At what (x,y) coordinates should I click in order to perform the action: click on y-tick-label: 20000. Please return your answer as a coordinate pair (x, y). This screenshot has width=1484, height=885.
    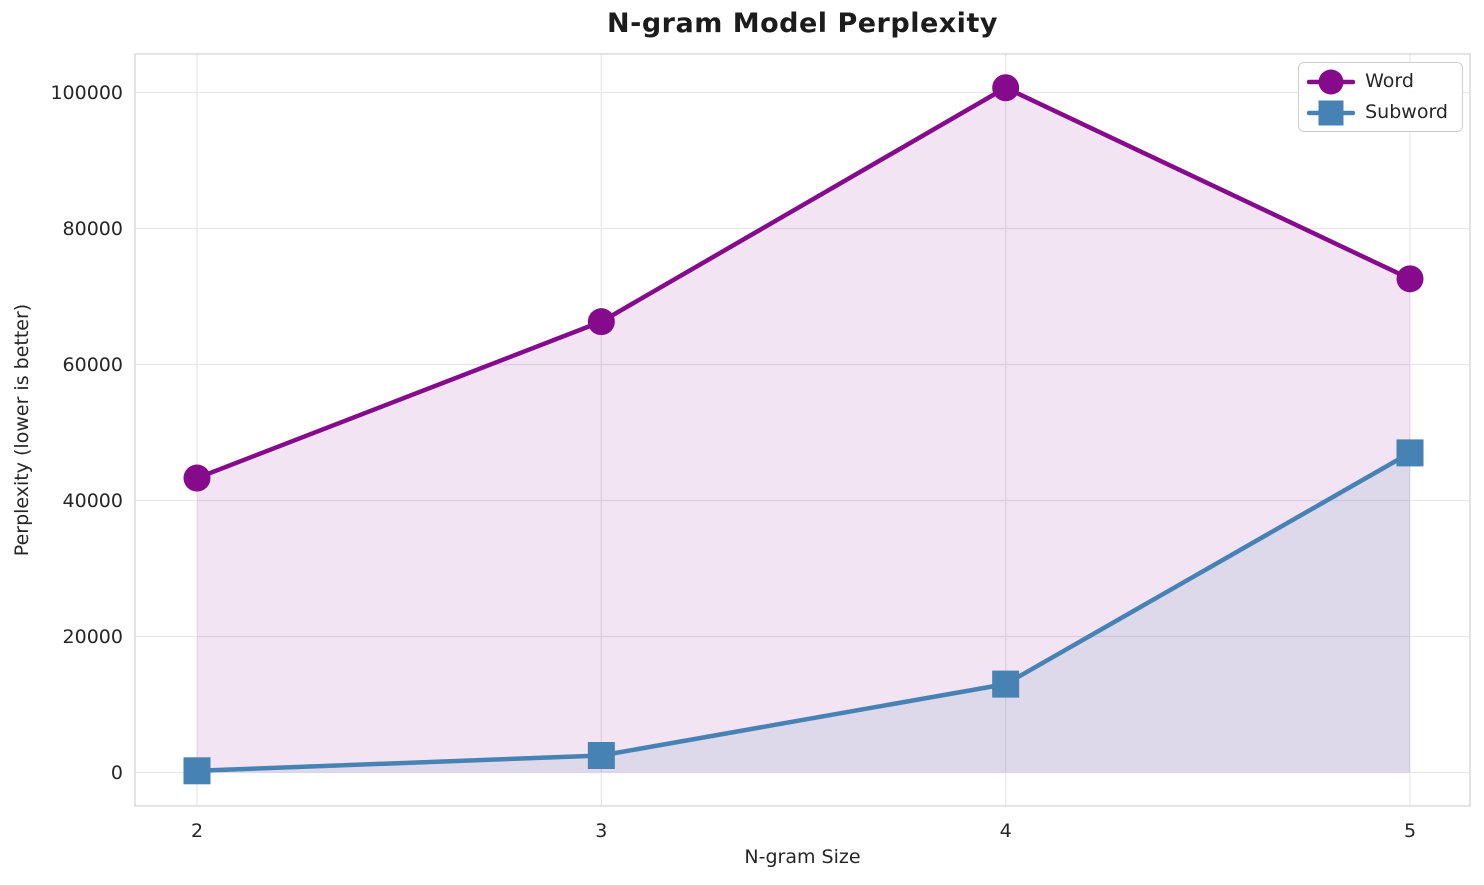
    Looking at the image, I should click on (93, 637).